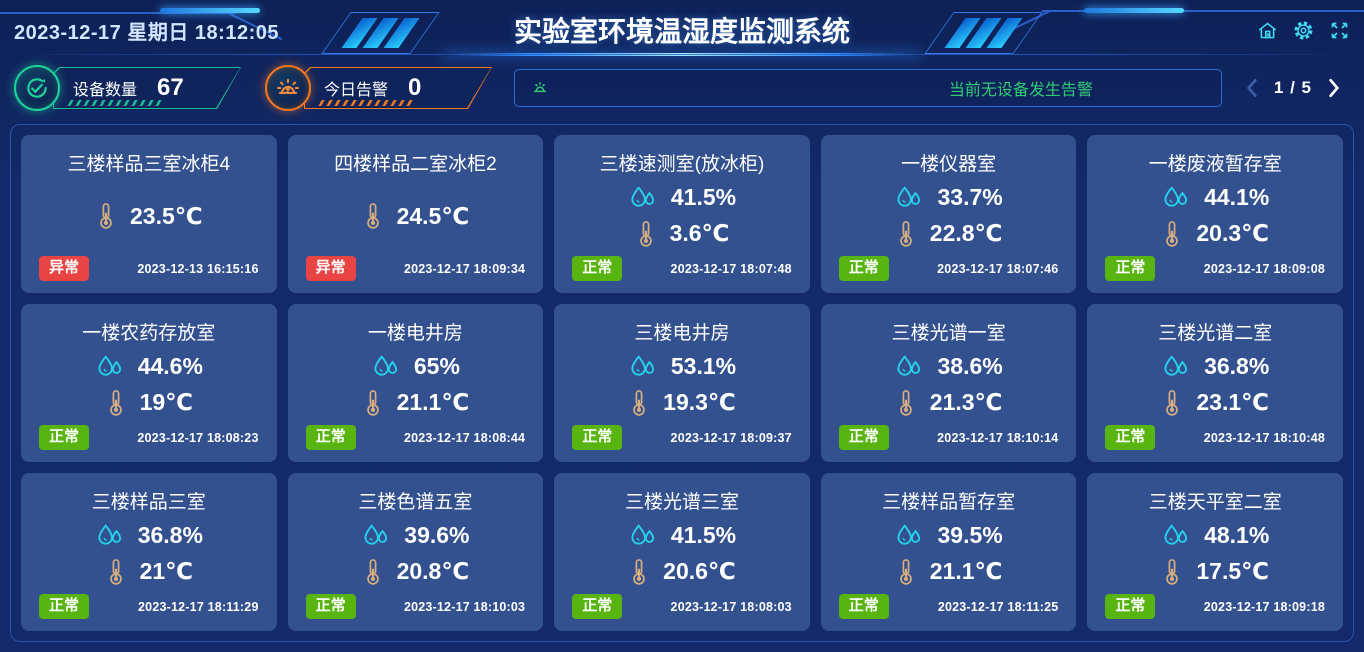  I want to click on next-page-icon, so click(1334, 88).